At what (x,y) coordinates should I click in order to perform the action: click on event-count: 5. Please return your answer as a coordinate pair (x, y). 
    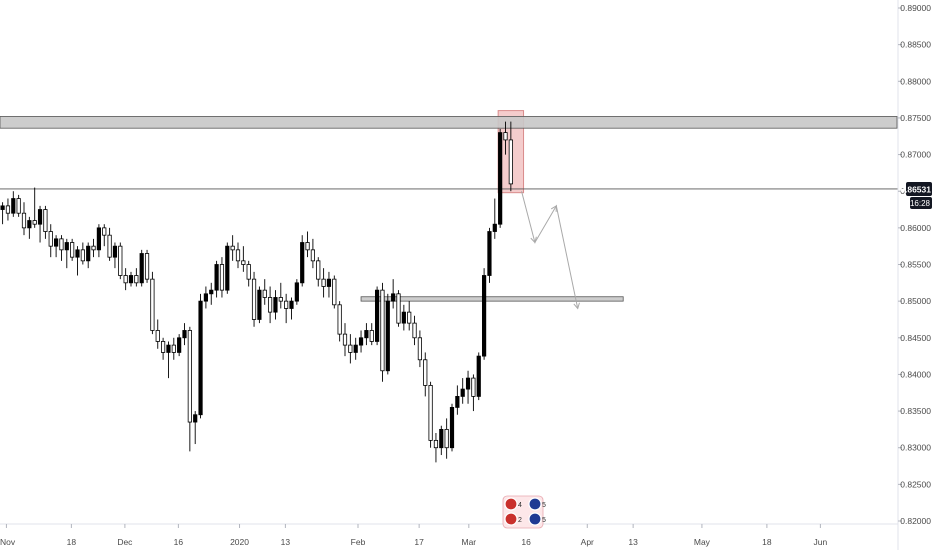
    Looking at the image, I should click on (544, 520).